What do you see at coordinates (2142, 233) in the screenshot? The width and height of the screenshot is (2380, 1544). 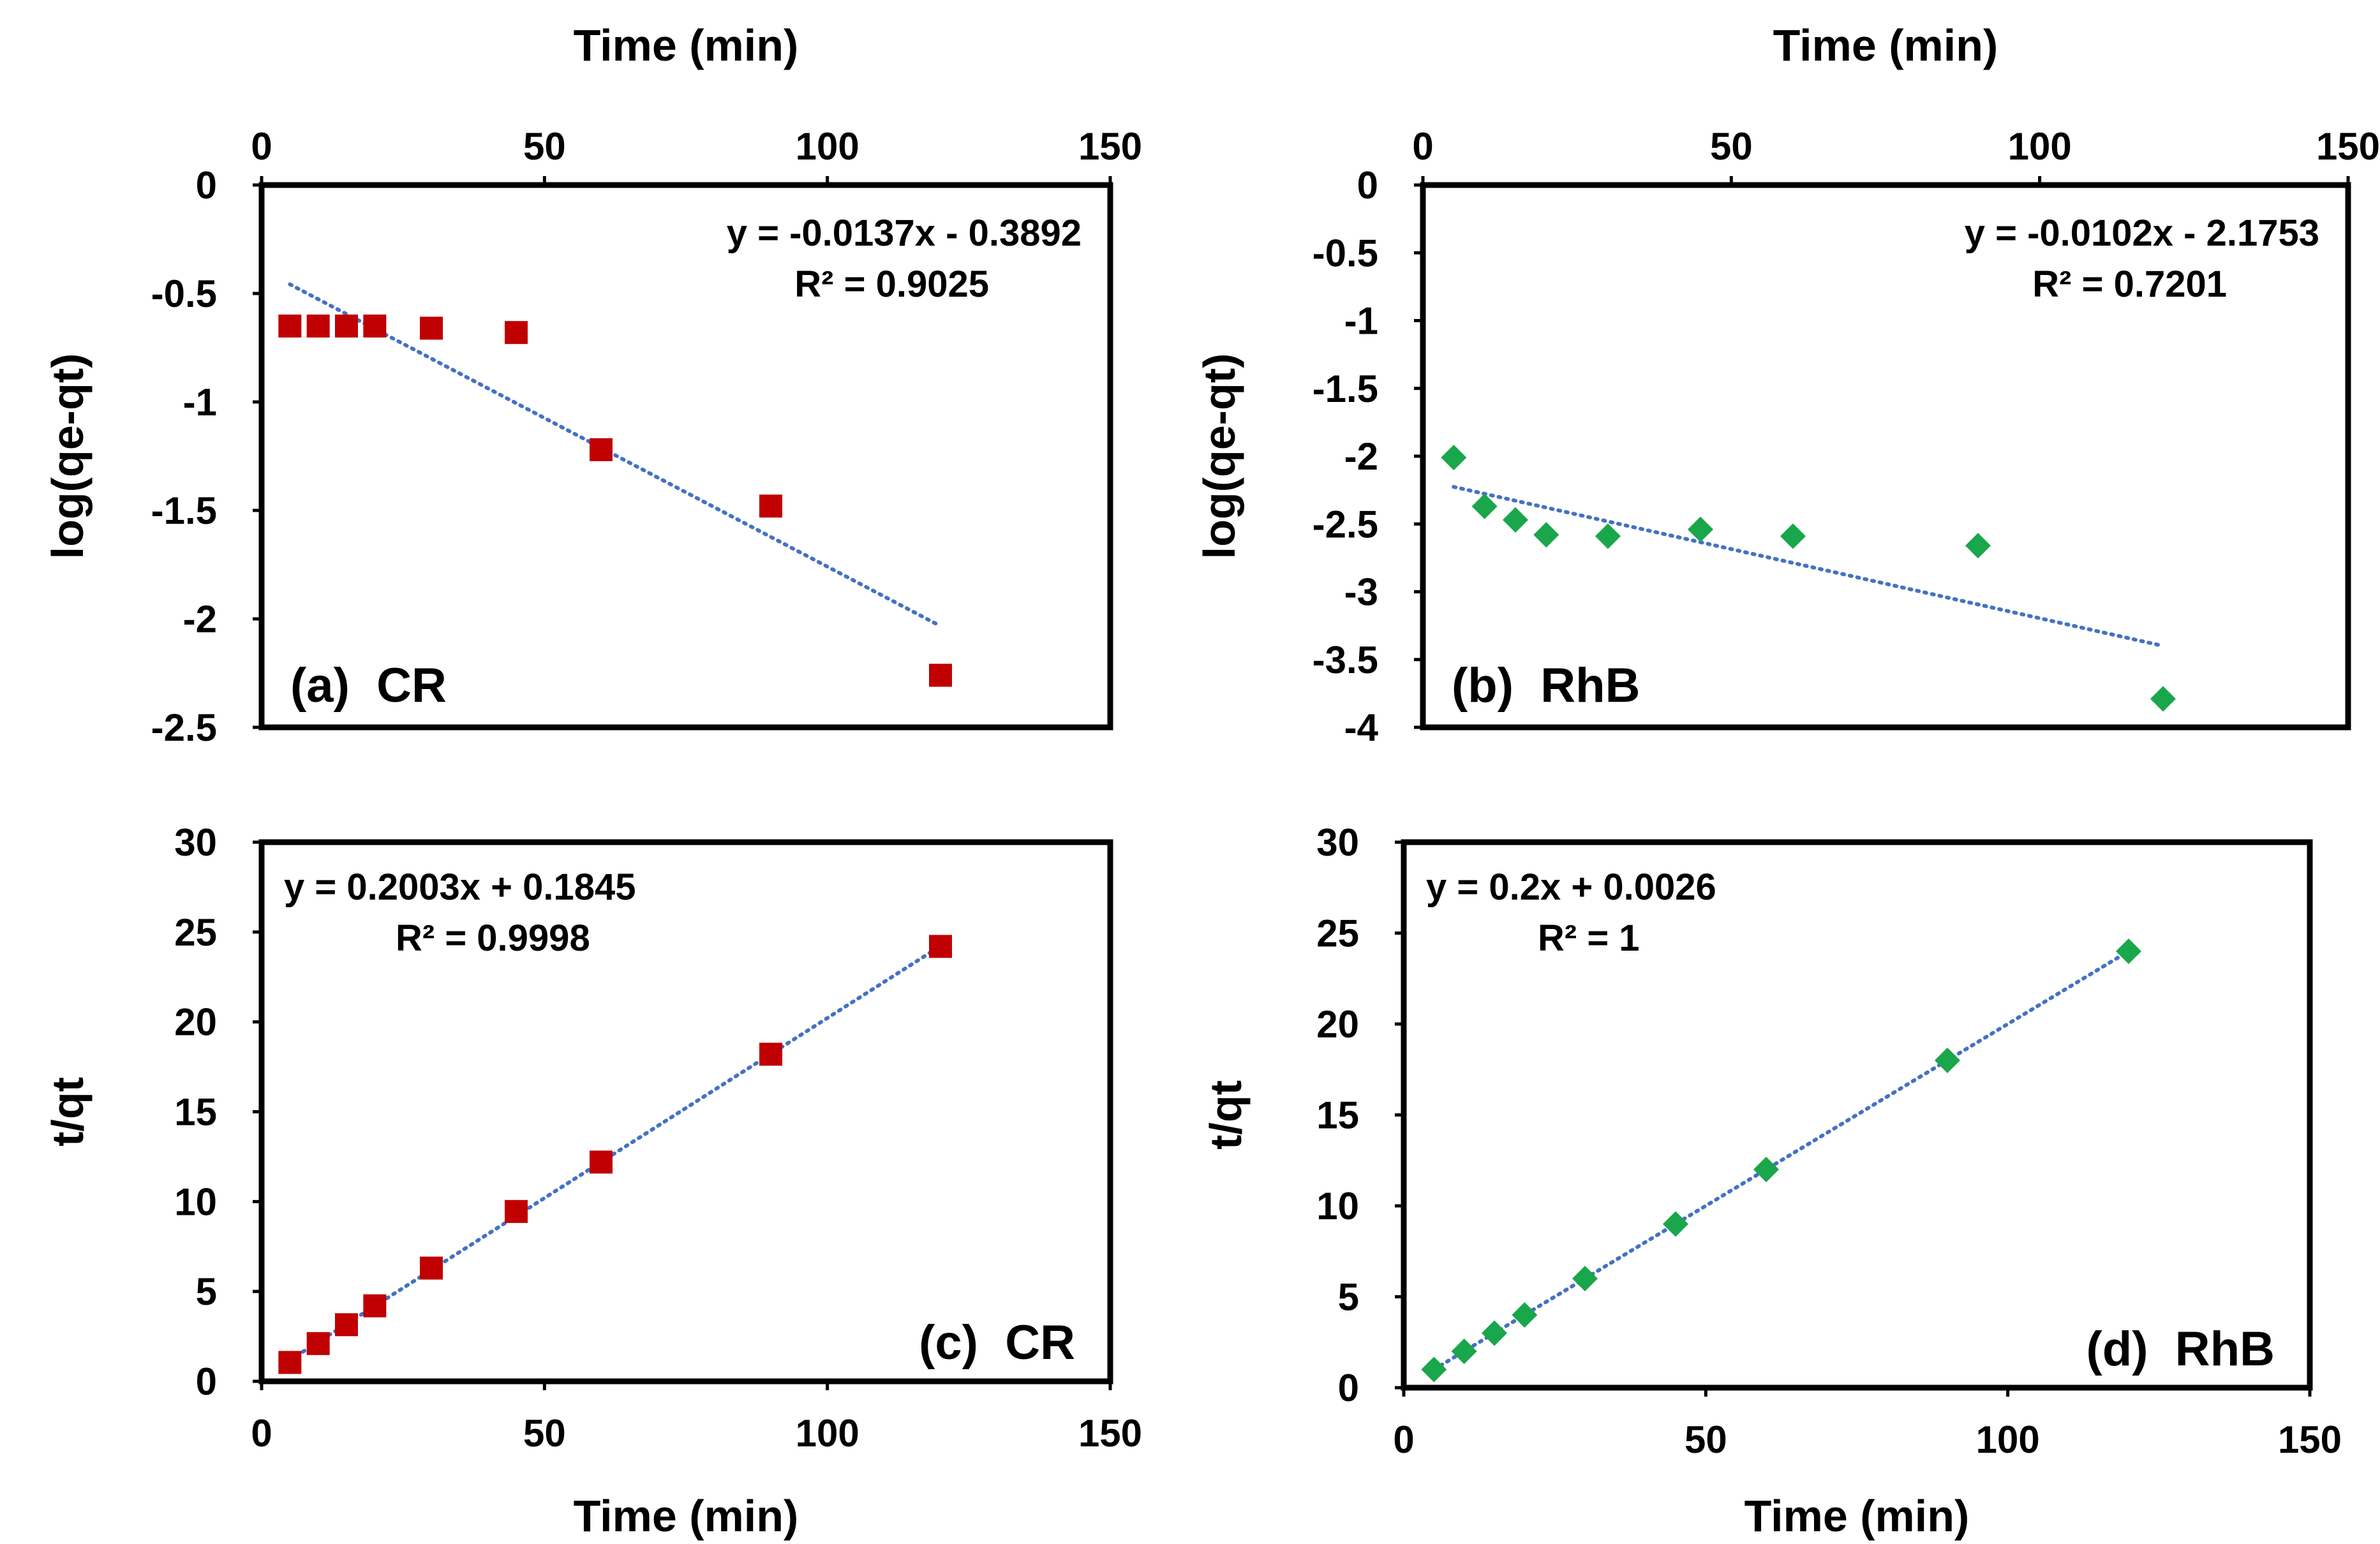 I see `trendline-equation: y = -0.0102x - 2.1753` at bounding box center [2142, 233].